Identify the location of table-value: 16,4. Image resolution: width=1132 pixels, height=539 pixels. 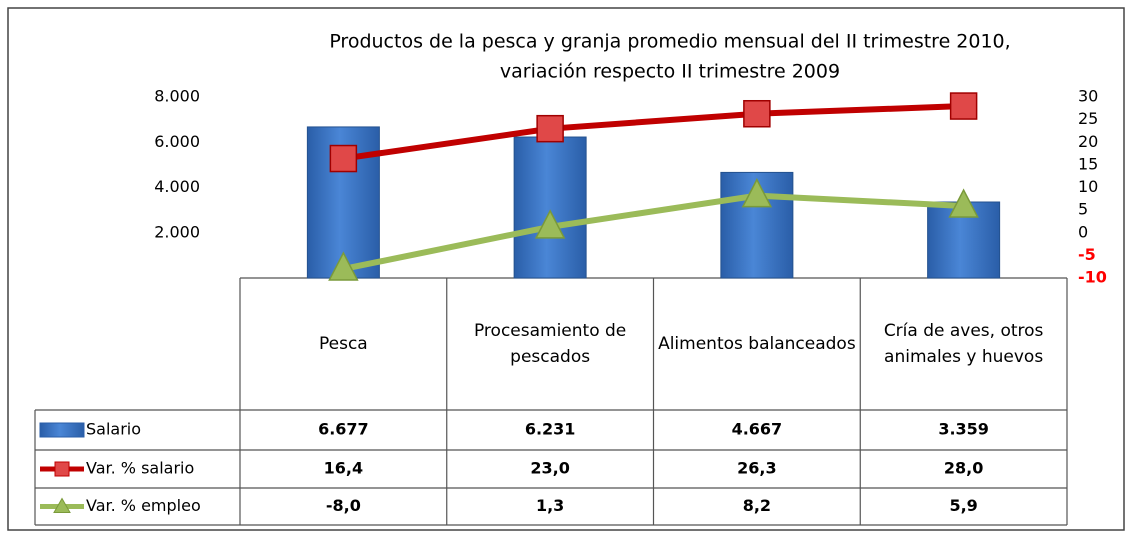
(343, 468).